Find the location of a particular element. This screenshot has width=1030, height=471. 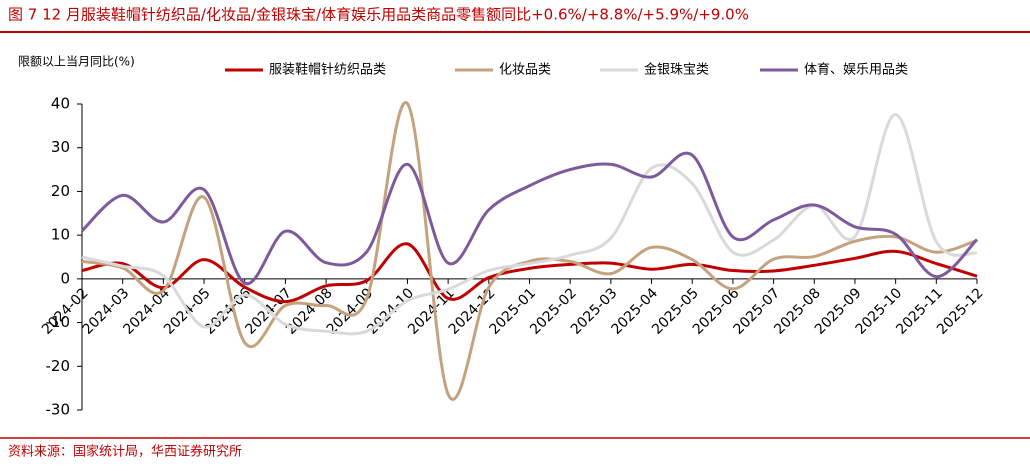

y-axis-label: 限额以上当月同比(%) is located at coordinates (76, 62).